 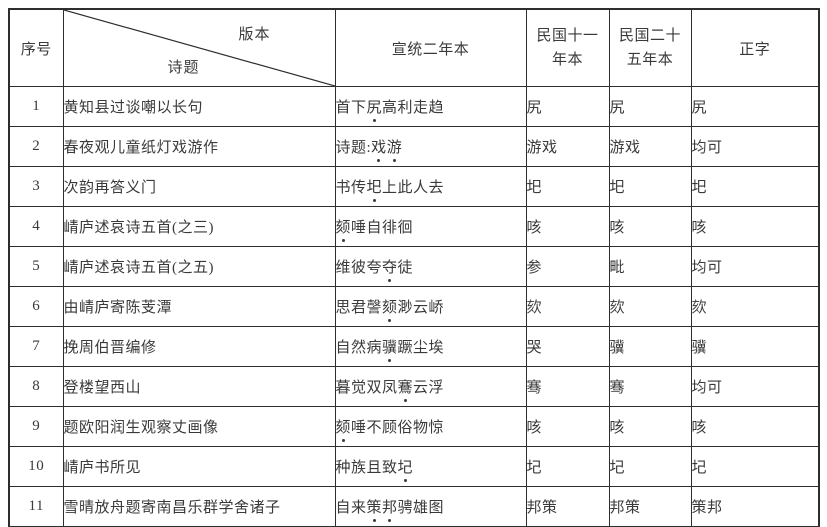 What do you see at coordinates (650, 266) in the screenshot?
I see `minguo-25-variant: 毗` at bounding box center [650, 266].